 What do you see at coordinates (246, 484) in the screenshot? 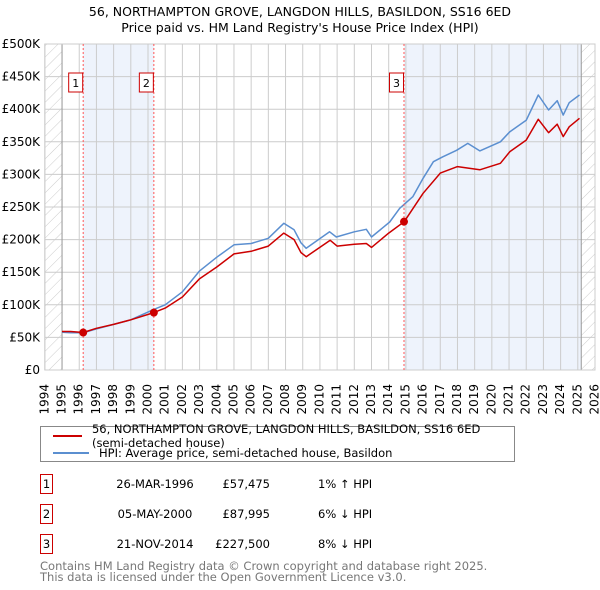
I see `sale-price: £57,475` at bounding box center [246, 484].